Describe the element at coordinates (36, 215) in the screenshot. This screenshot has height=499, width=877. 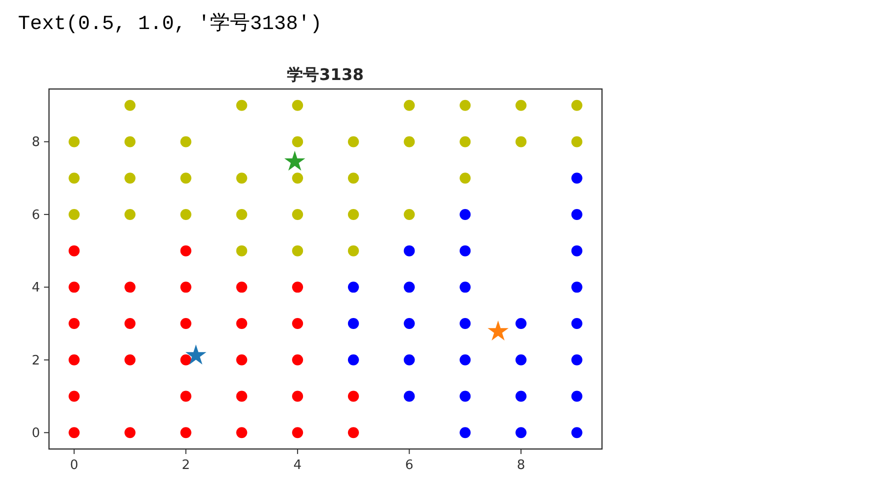
I see `y-tick-label: 6` at that location.